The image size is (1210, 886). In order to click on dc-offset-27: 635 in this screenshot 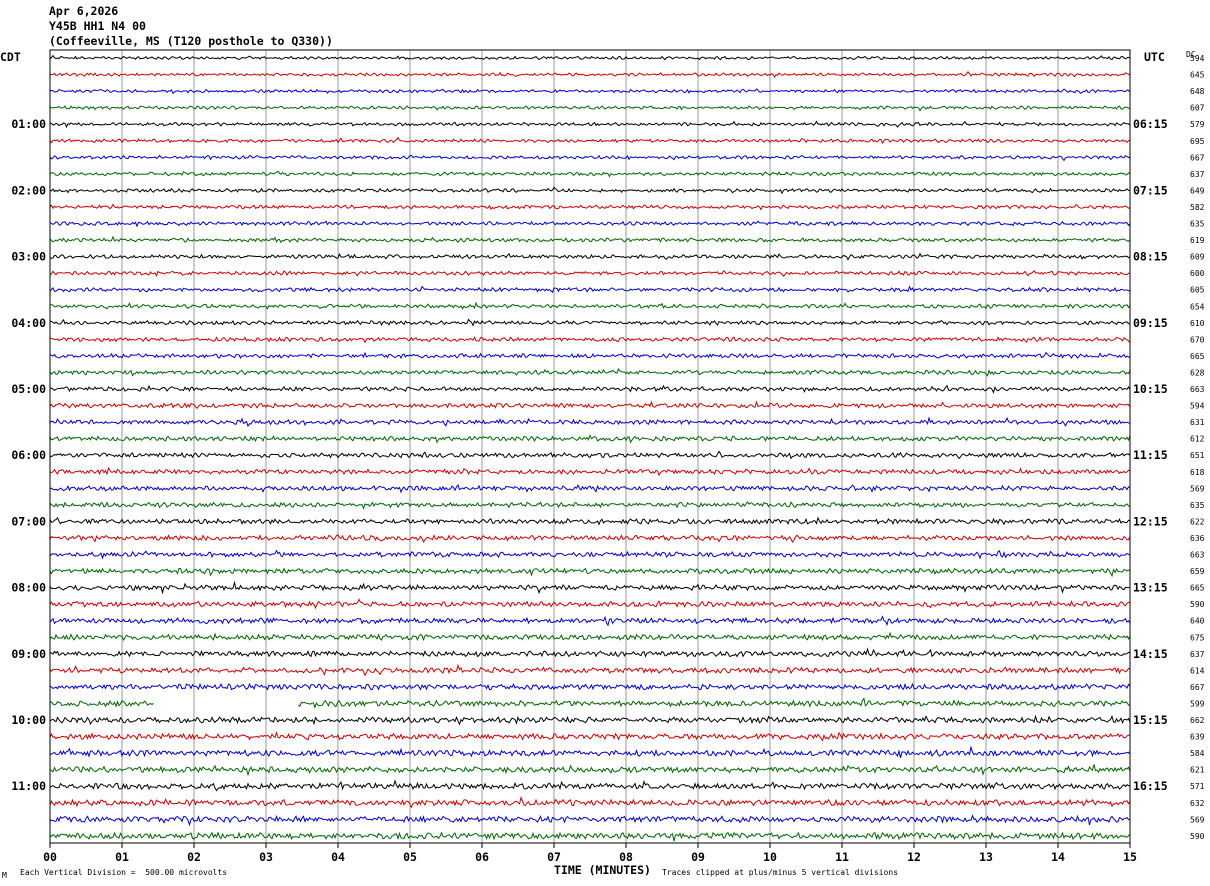, I will do `click(1197, 505)`.